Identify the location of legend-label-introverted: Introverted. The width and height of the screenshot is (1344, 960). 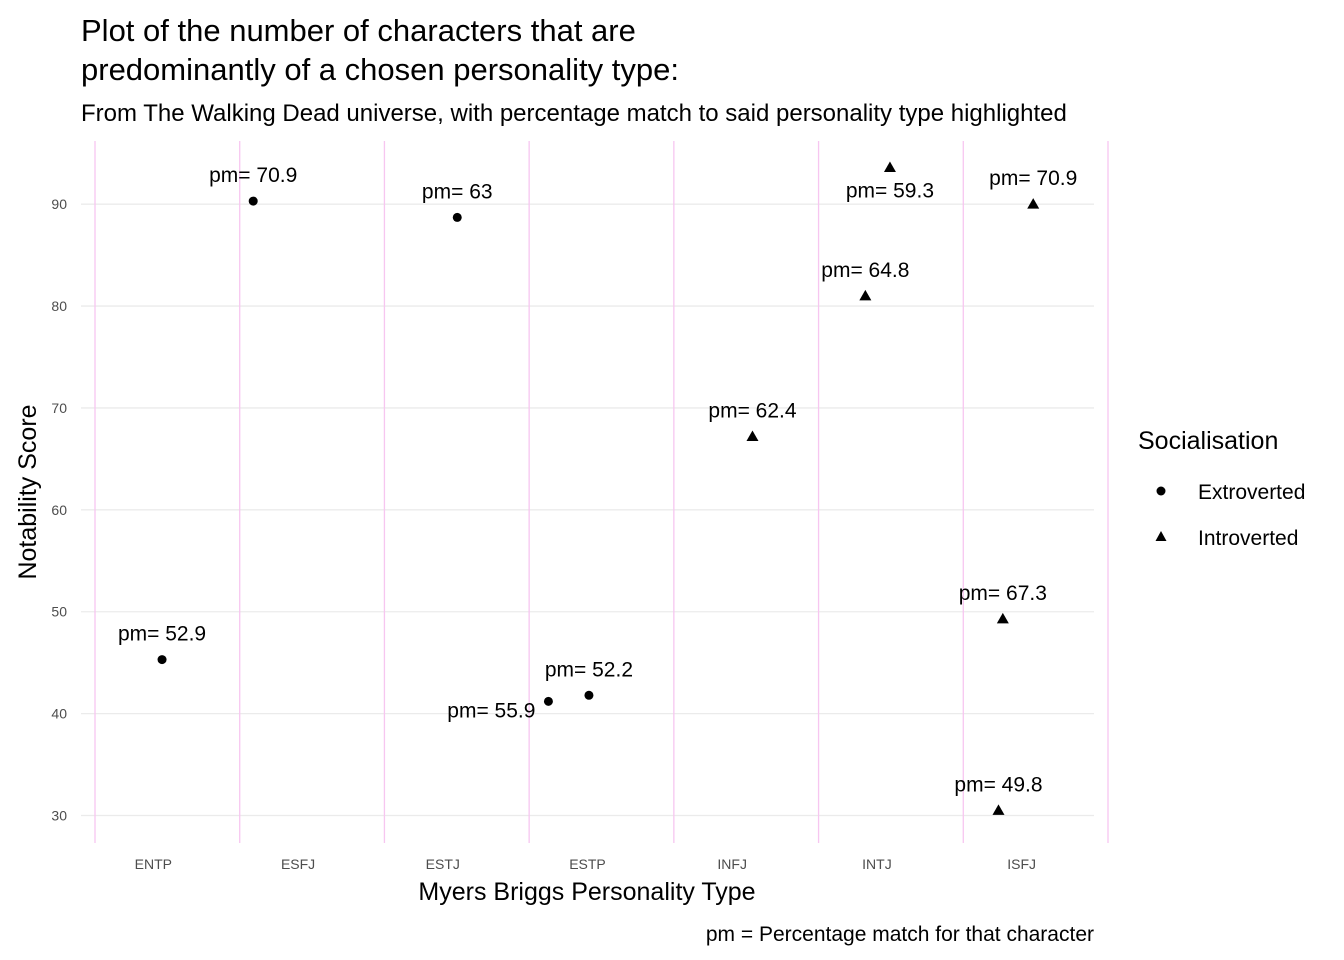
(1248, 538).